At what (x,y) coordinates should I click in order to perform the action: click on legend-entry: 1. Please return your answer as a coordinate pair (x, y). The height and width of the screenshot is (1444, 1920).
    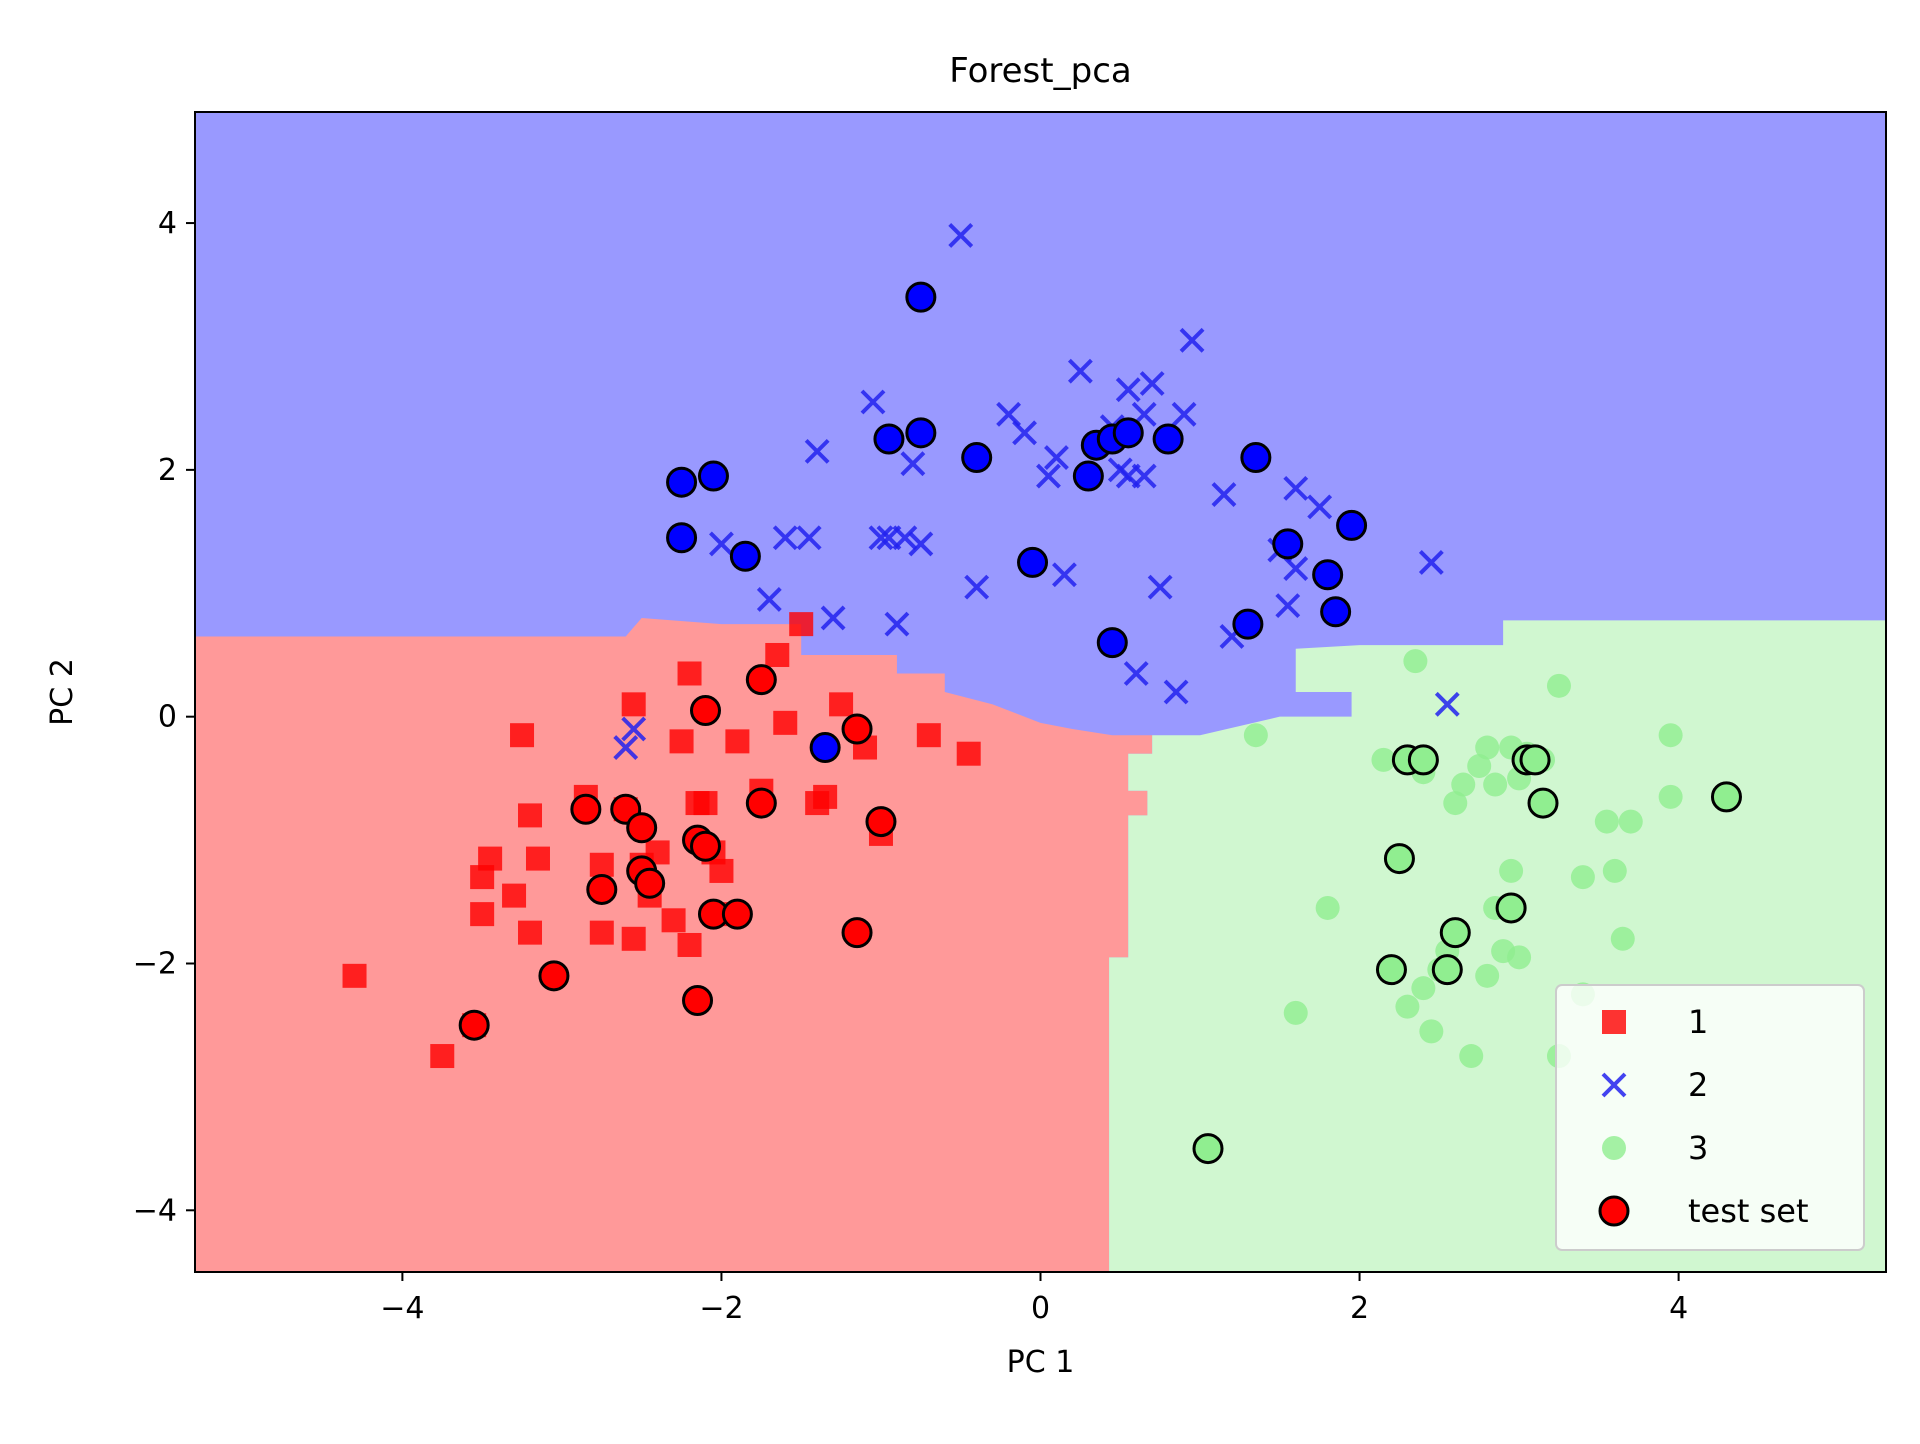
    Looking at the image, I should click on (1655, 1022).